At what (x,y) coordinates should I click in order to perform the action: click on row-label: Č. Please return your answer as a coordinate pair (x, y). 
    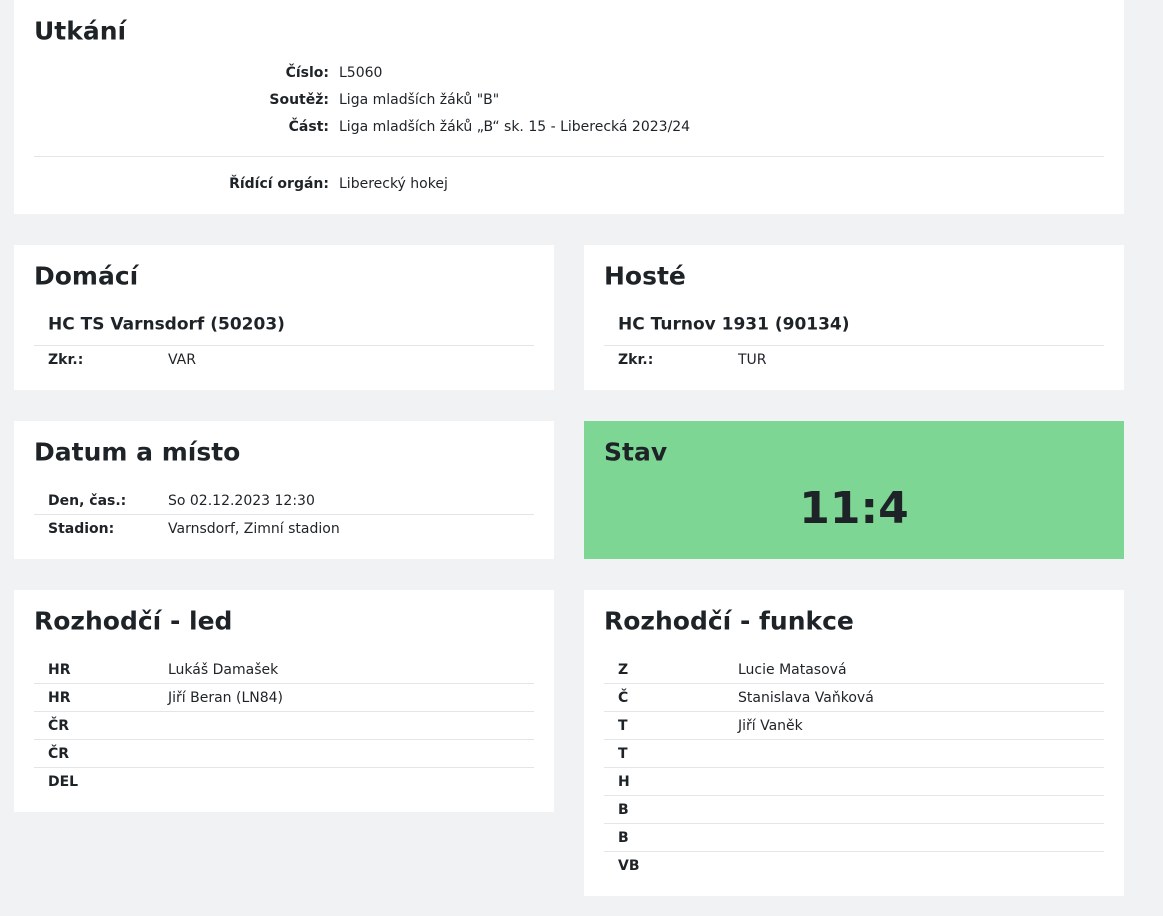
    Looking at the image, I should click on (623, 698).